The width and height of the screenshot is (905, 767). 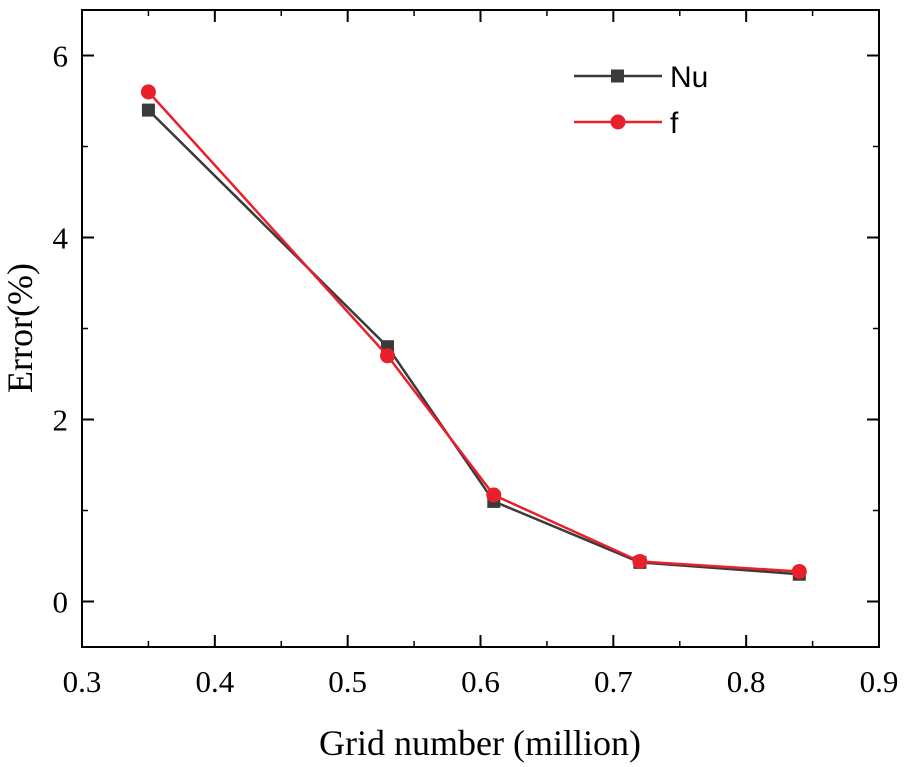 I want to click on x-tick-label: 0.8, so click(x=746, y=681).